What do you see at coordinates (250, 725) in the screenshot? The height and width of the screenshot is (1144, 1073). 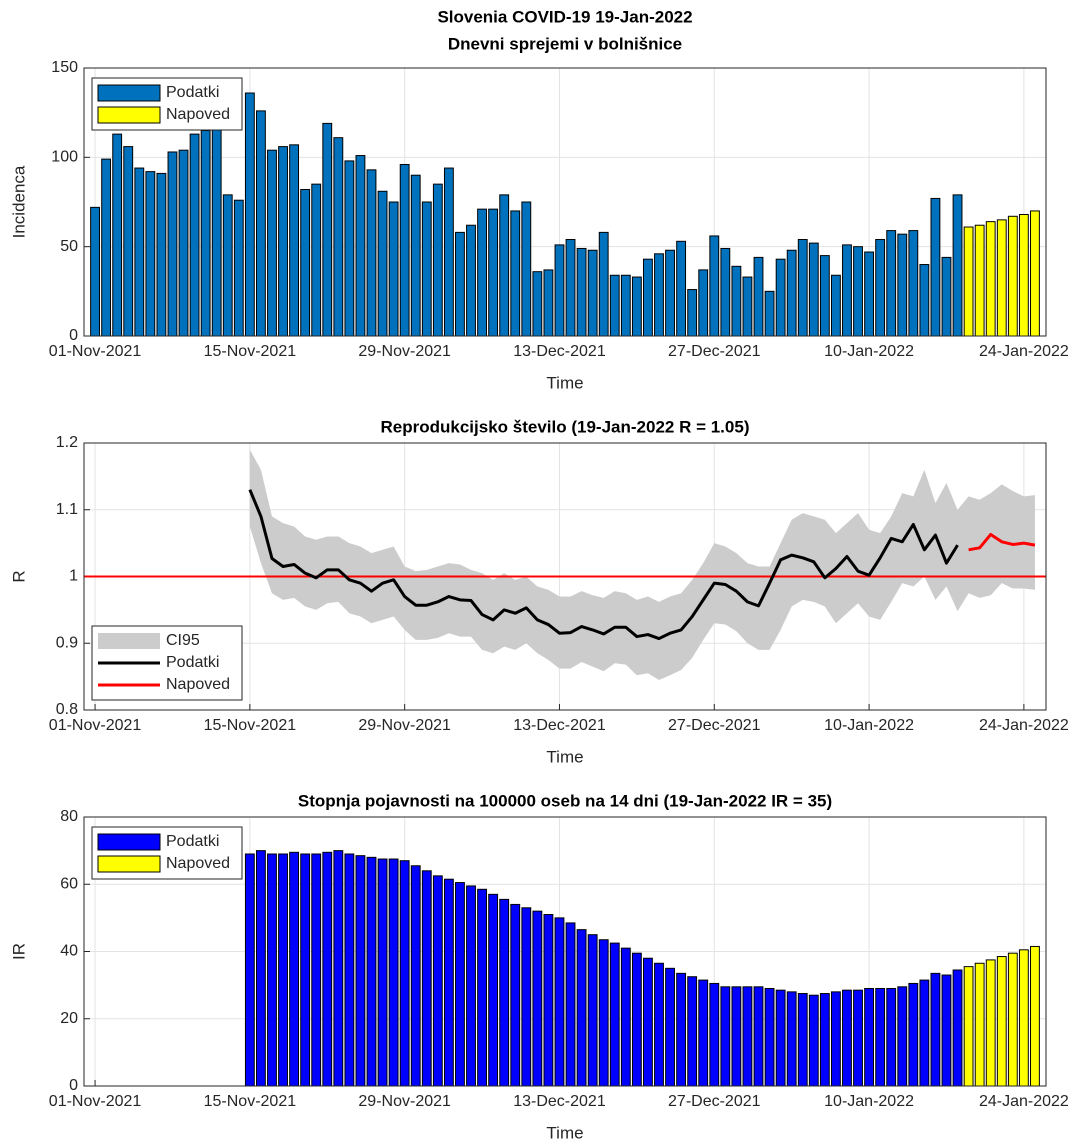 I see `x-tick-label: 15-Nov-2021` at bounding box center [250, 725].